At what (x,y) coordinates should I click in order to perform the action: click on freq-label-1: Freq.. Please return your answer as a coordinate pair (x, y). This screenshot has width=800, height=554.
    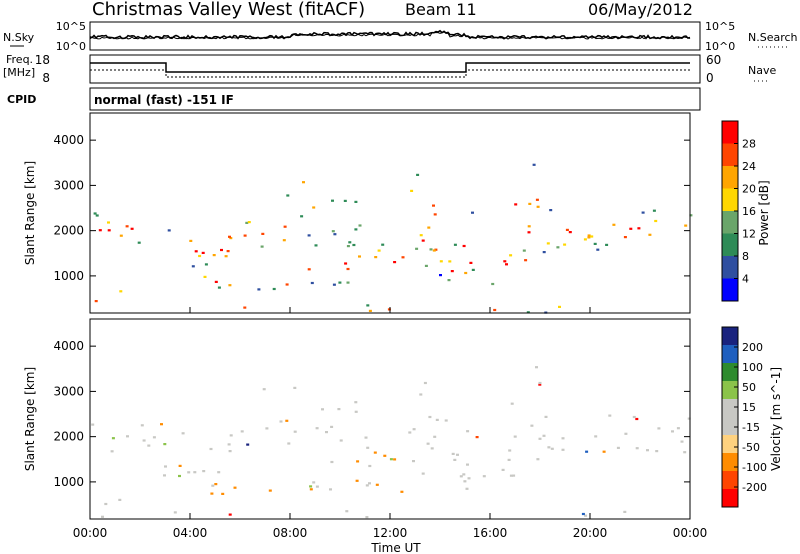
    Looking at the image, I should click on (19, 59).